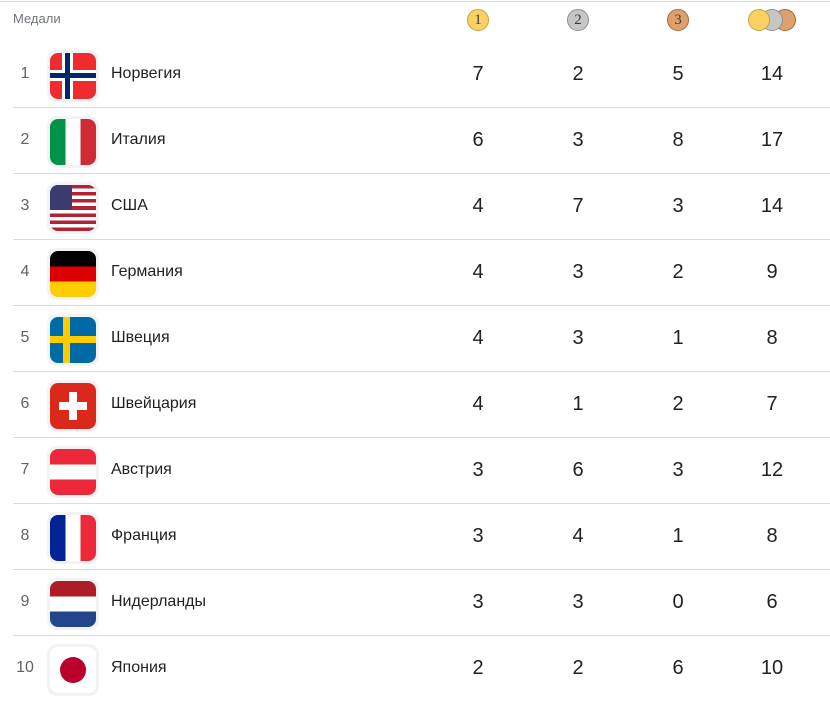 This screenshot has height=703, width=830. I want to click on gold-count: 2, so click(478, 668).